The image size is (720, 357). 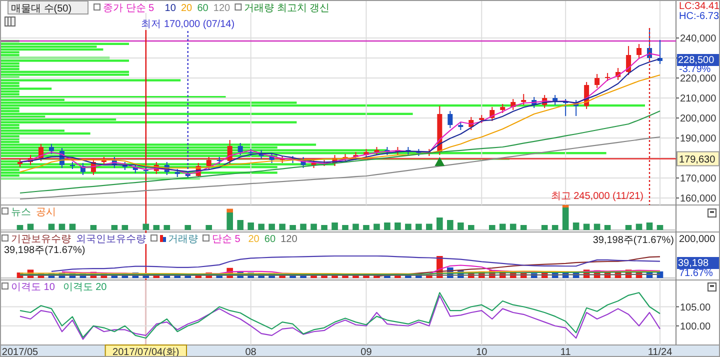 What do you see at coordinates (129, 8) in the screenshot?
I see `text: 종가 단순 5` at bounding box center [129, 8].